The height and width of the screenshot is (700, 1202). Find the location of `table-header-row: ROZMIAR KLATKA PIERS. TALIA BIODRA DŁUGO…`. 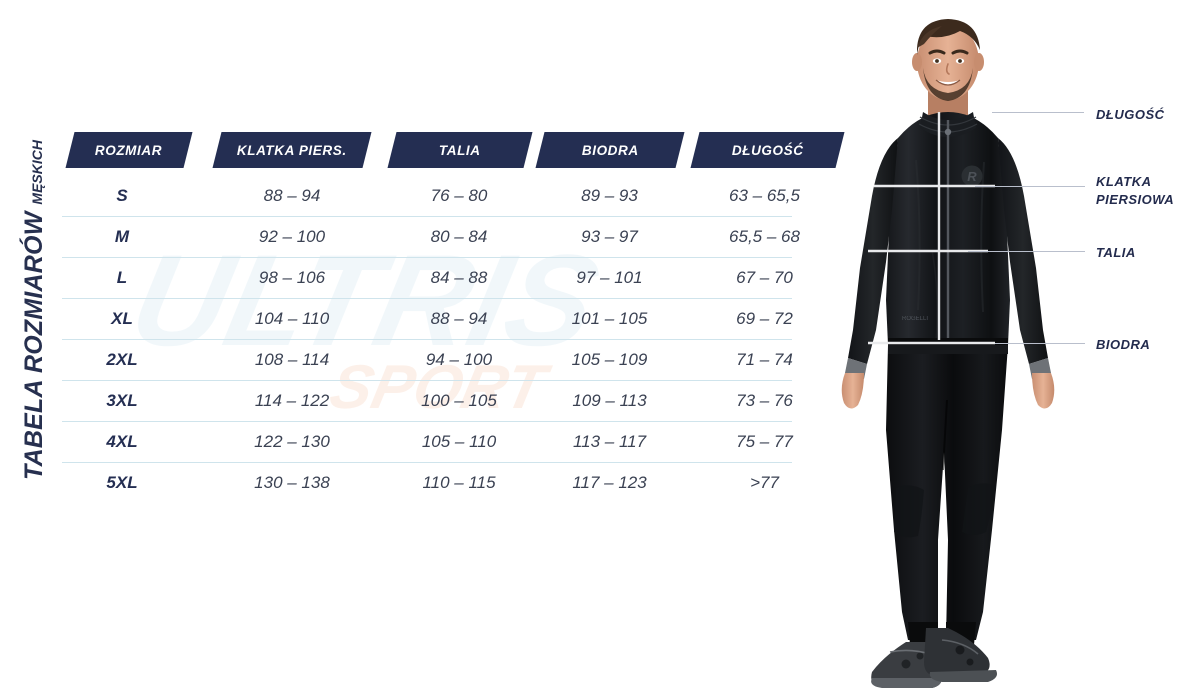

table-header-row: ROZMIAR KLATKA PIERS. TALIA BIODRA DŁUGO… is located at coordinates (453, 152).